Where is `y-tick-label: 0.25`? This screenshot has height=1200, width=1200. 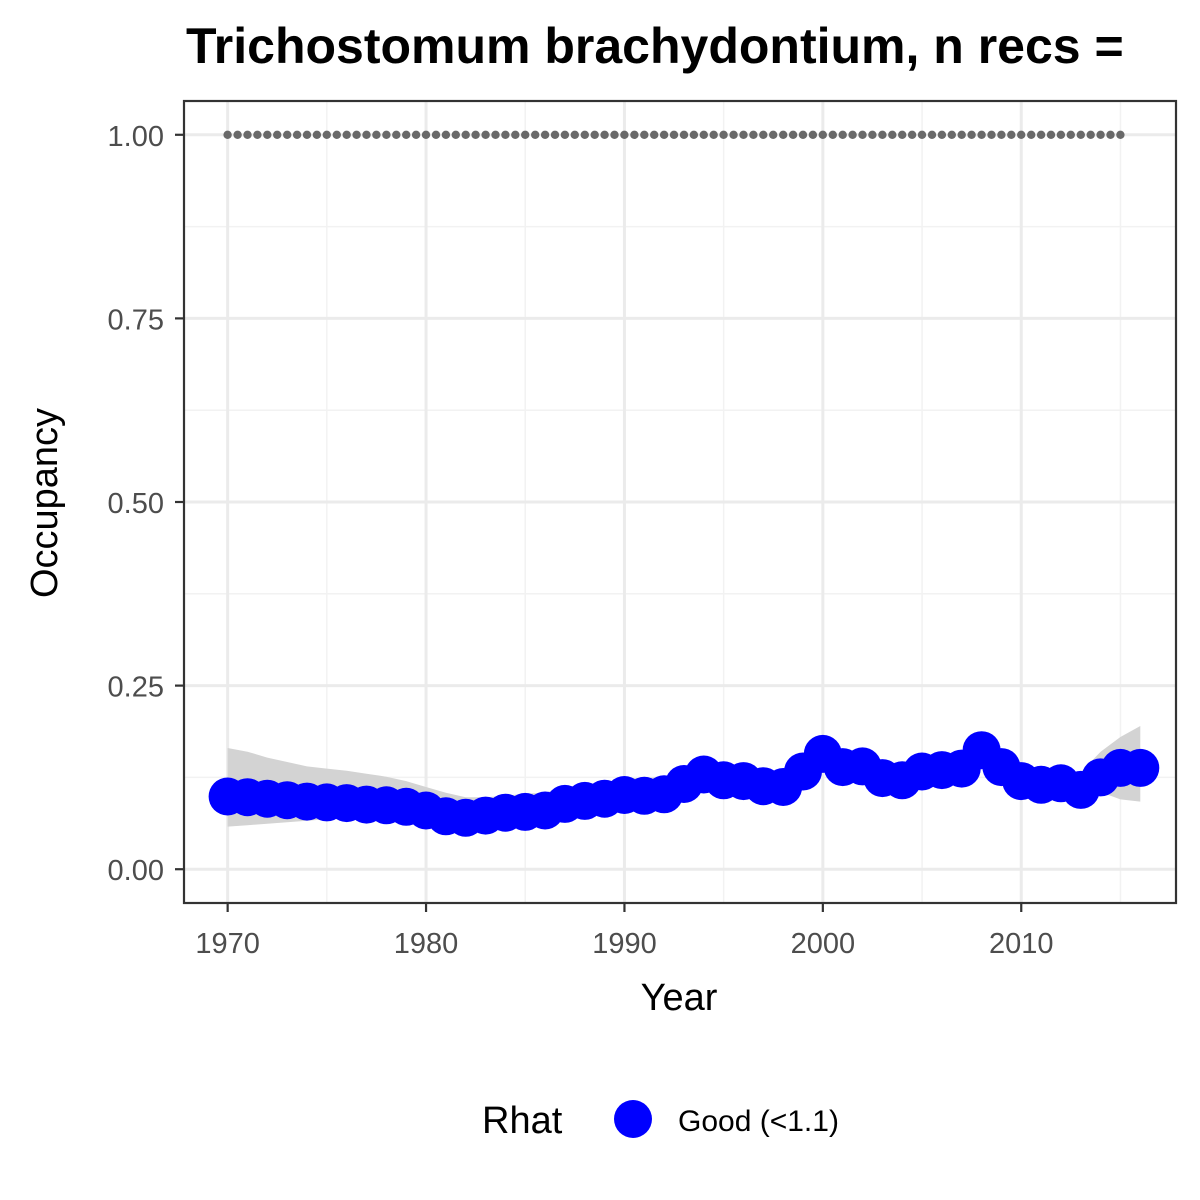 y-tick-label: 0.25 is located at coordinates (136, 688).